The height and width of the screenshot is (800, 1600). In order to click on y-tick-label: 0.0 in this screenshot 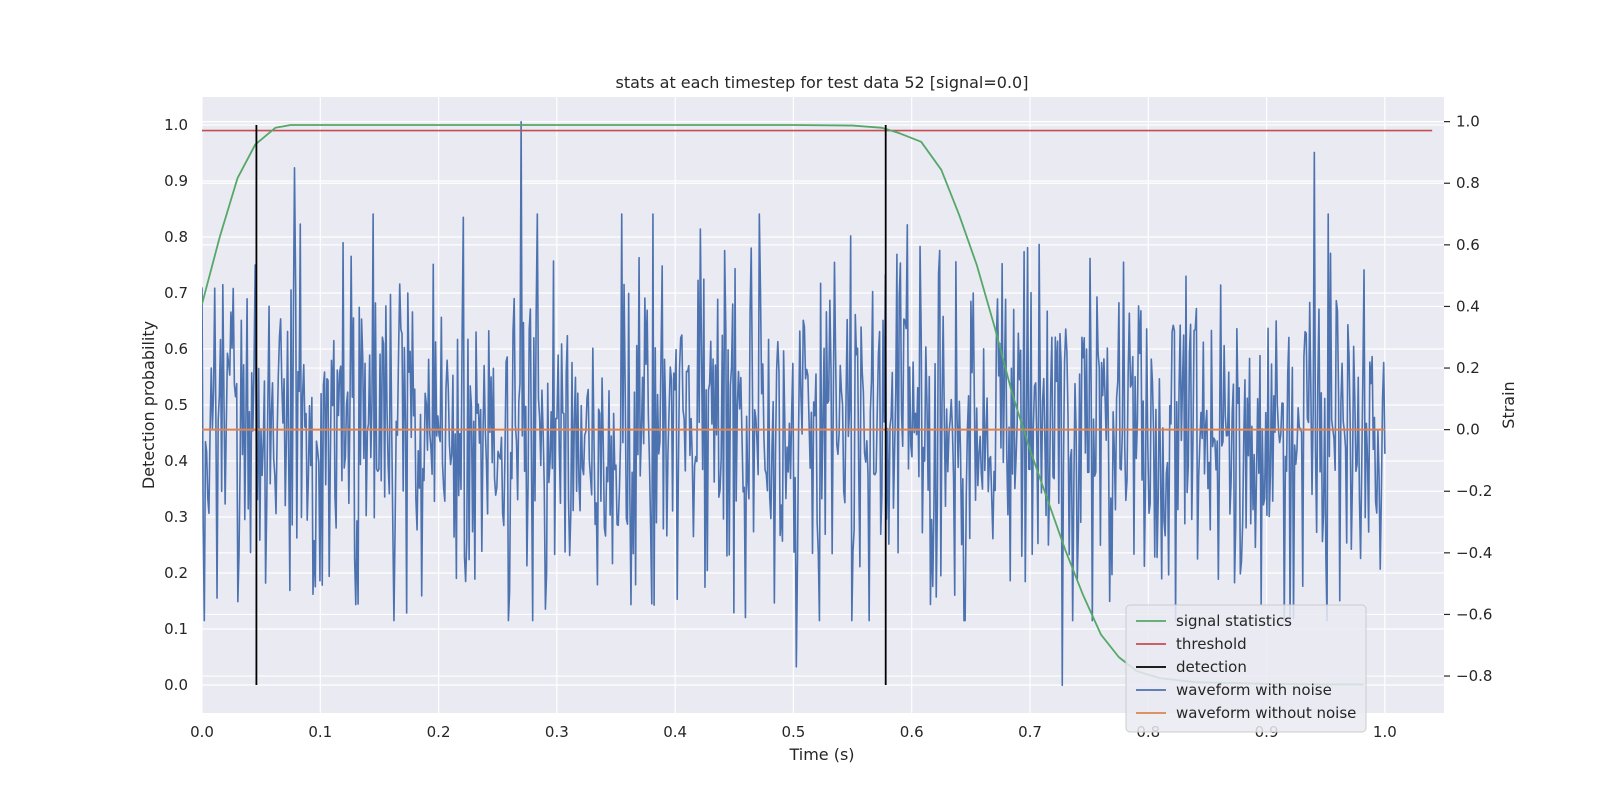, I will do `click(176, 685)`.